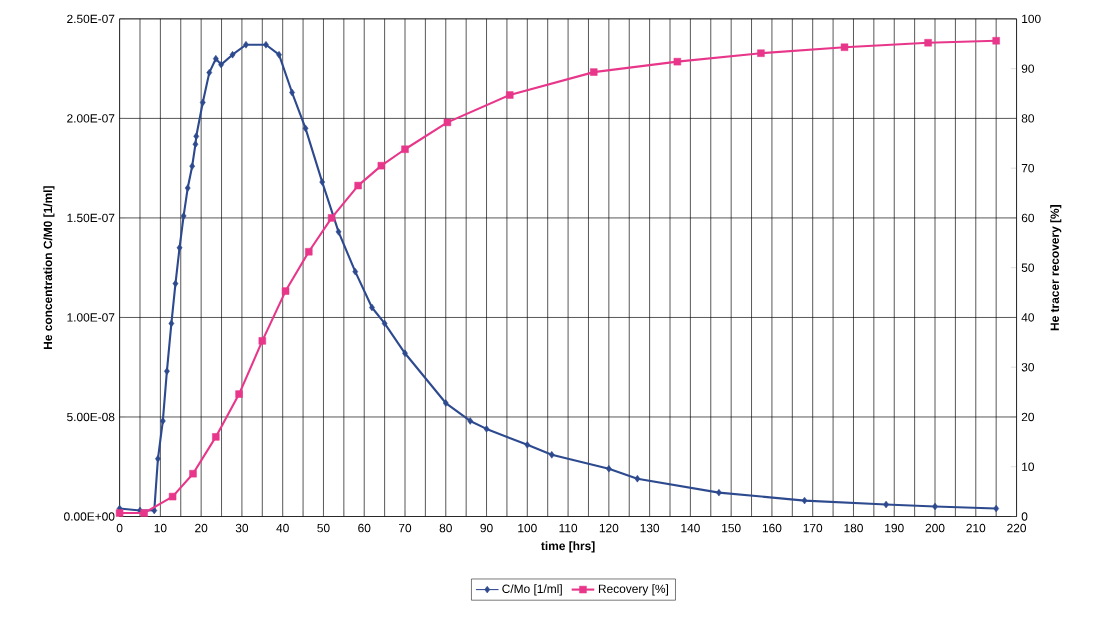 This screenshot has height=617, width=1099. Describe the element at coordinates (568, 547) in the screenshot. I see `x-axis-title: time [hrs]` at that location.